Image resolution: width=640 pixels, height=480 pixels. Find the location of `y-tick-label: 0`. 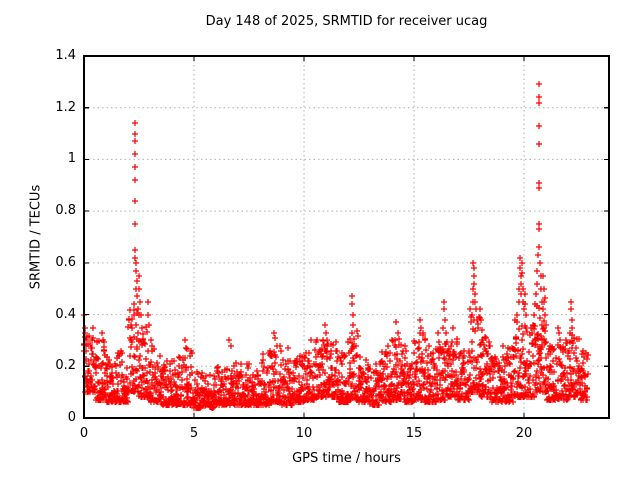

y-tick-label: 0 is located at coordinates (71, 417).